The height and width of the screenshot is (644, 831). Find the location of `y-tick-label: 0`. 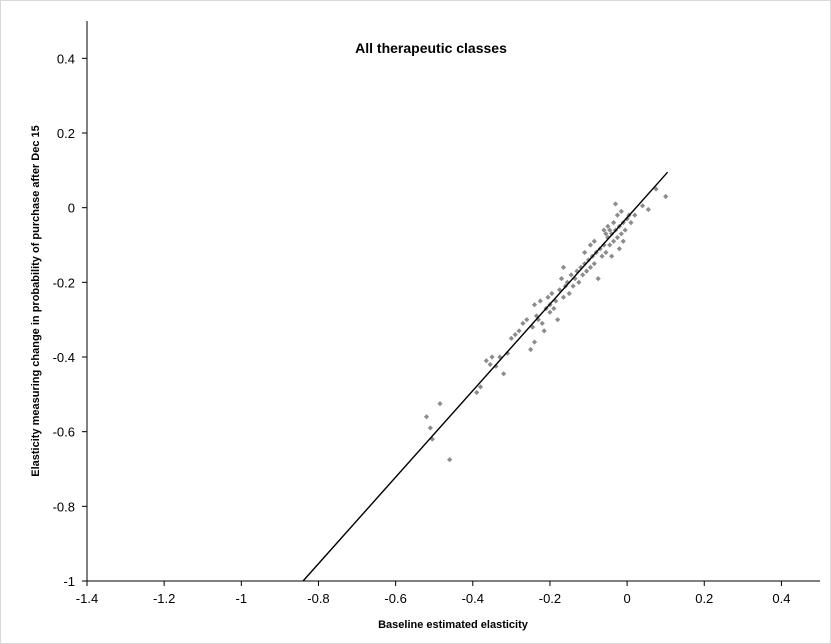

y-tick-label: 0 is located at coordinates (71, 208).